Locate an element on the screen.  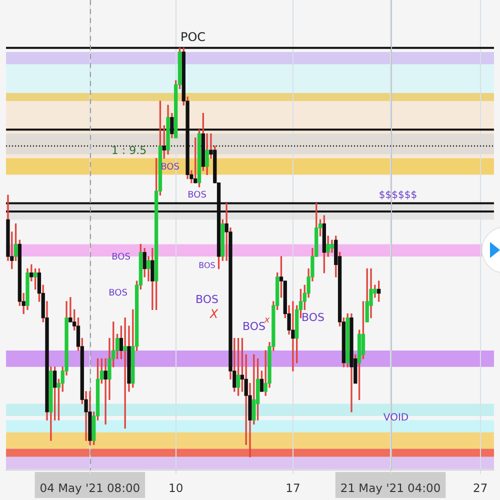
annotation: 1 : 9.5 is located at coordinates (129, 150).